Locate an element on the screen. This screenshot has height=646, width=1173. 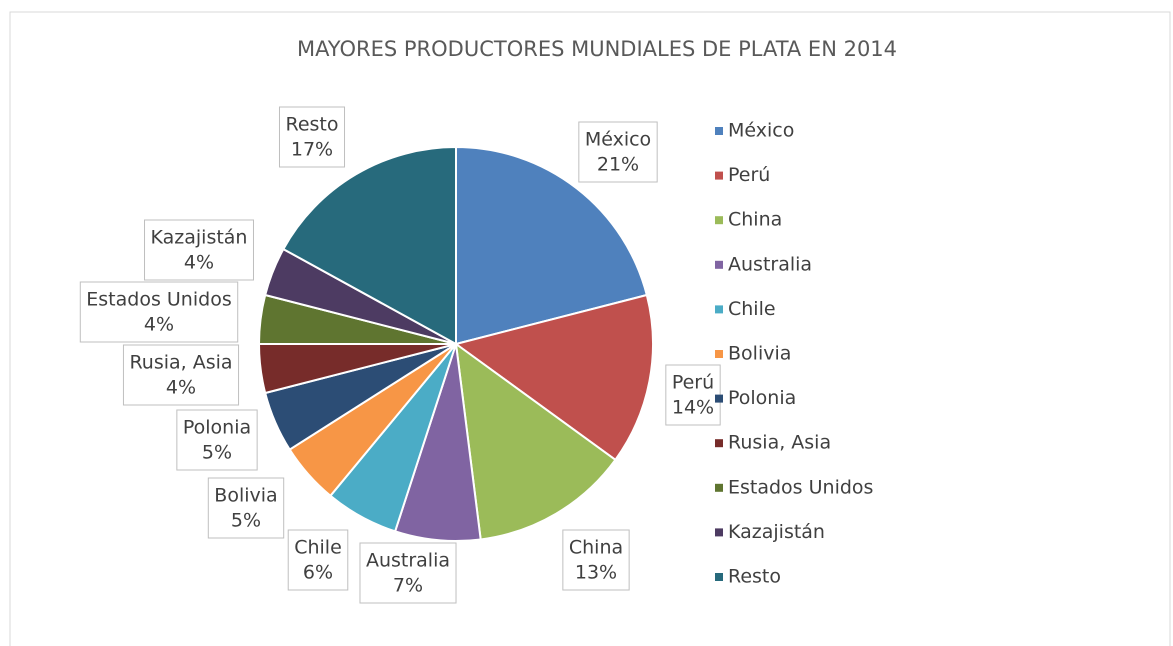
data-label-category: México is located at coordinates (618, 140).